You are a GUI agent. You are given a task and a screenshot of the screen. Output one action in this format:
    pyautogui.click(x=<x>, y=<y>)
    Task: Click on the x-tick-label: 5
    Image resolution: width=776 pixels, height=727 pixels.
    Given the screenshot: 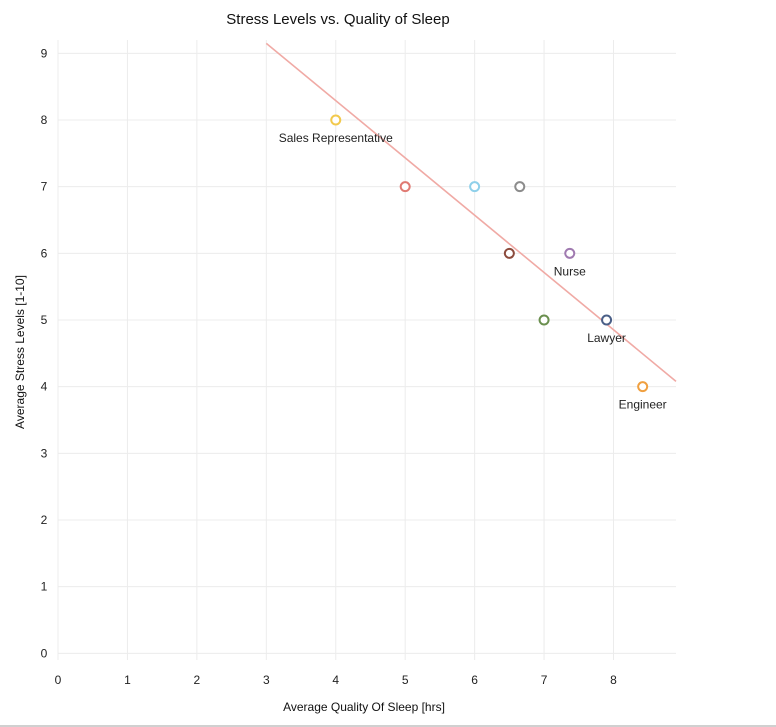 What is the action you would take?
    pyautogui.click(x=405, y=680)
    